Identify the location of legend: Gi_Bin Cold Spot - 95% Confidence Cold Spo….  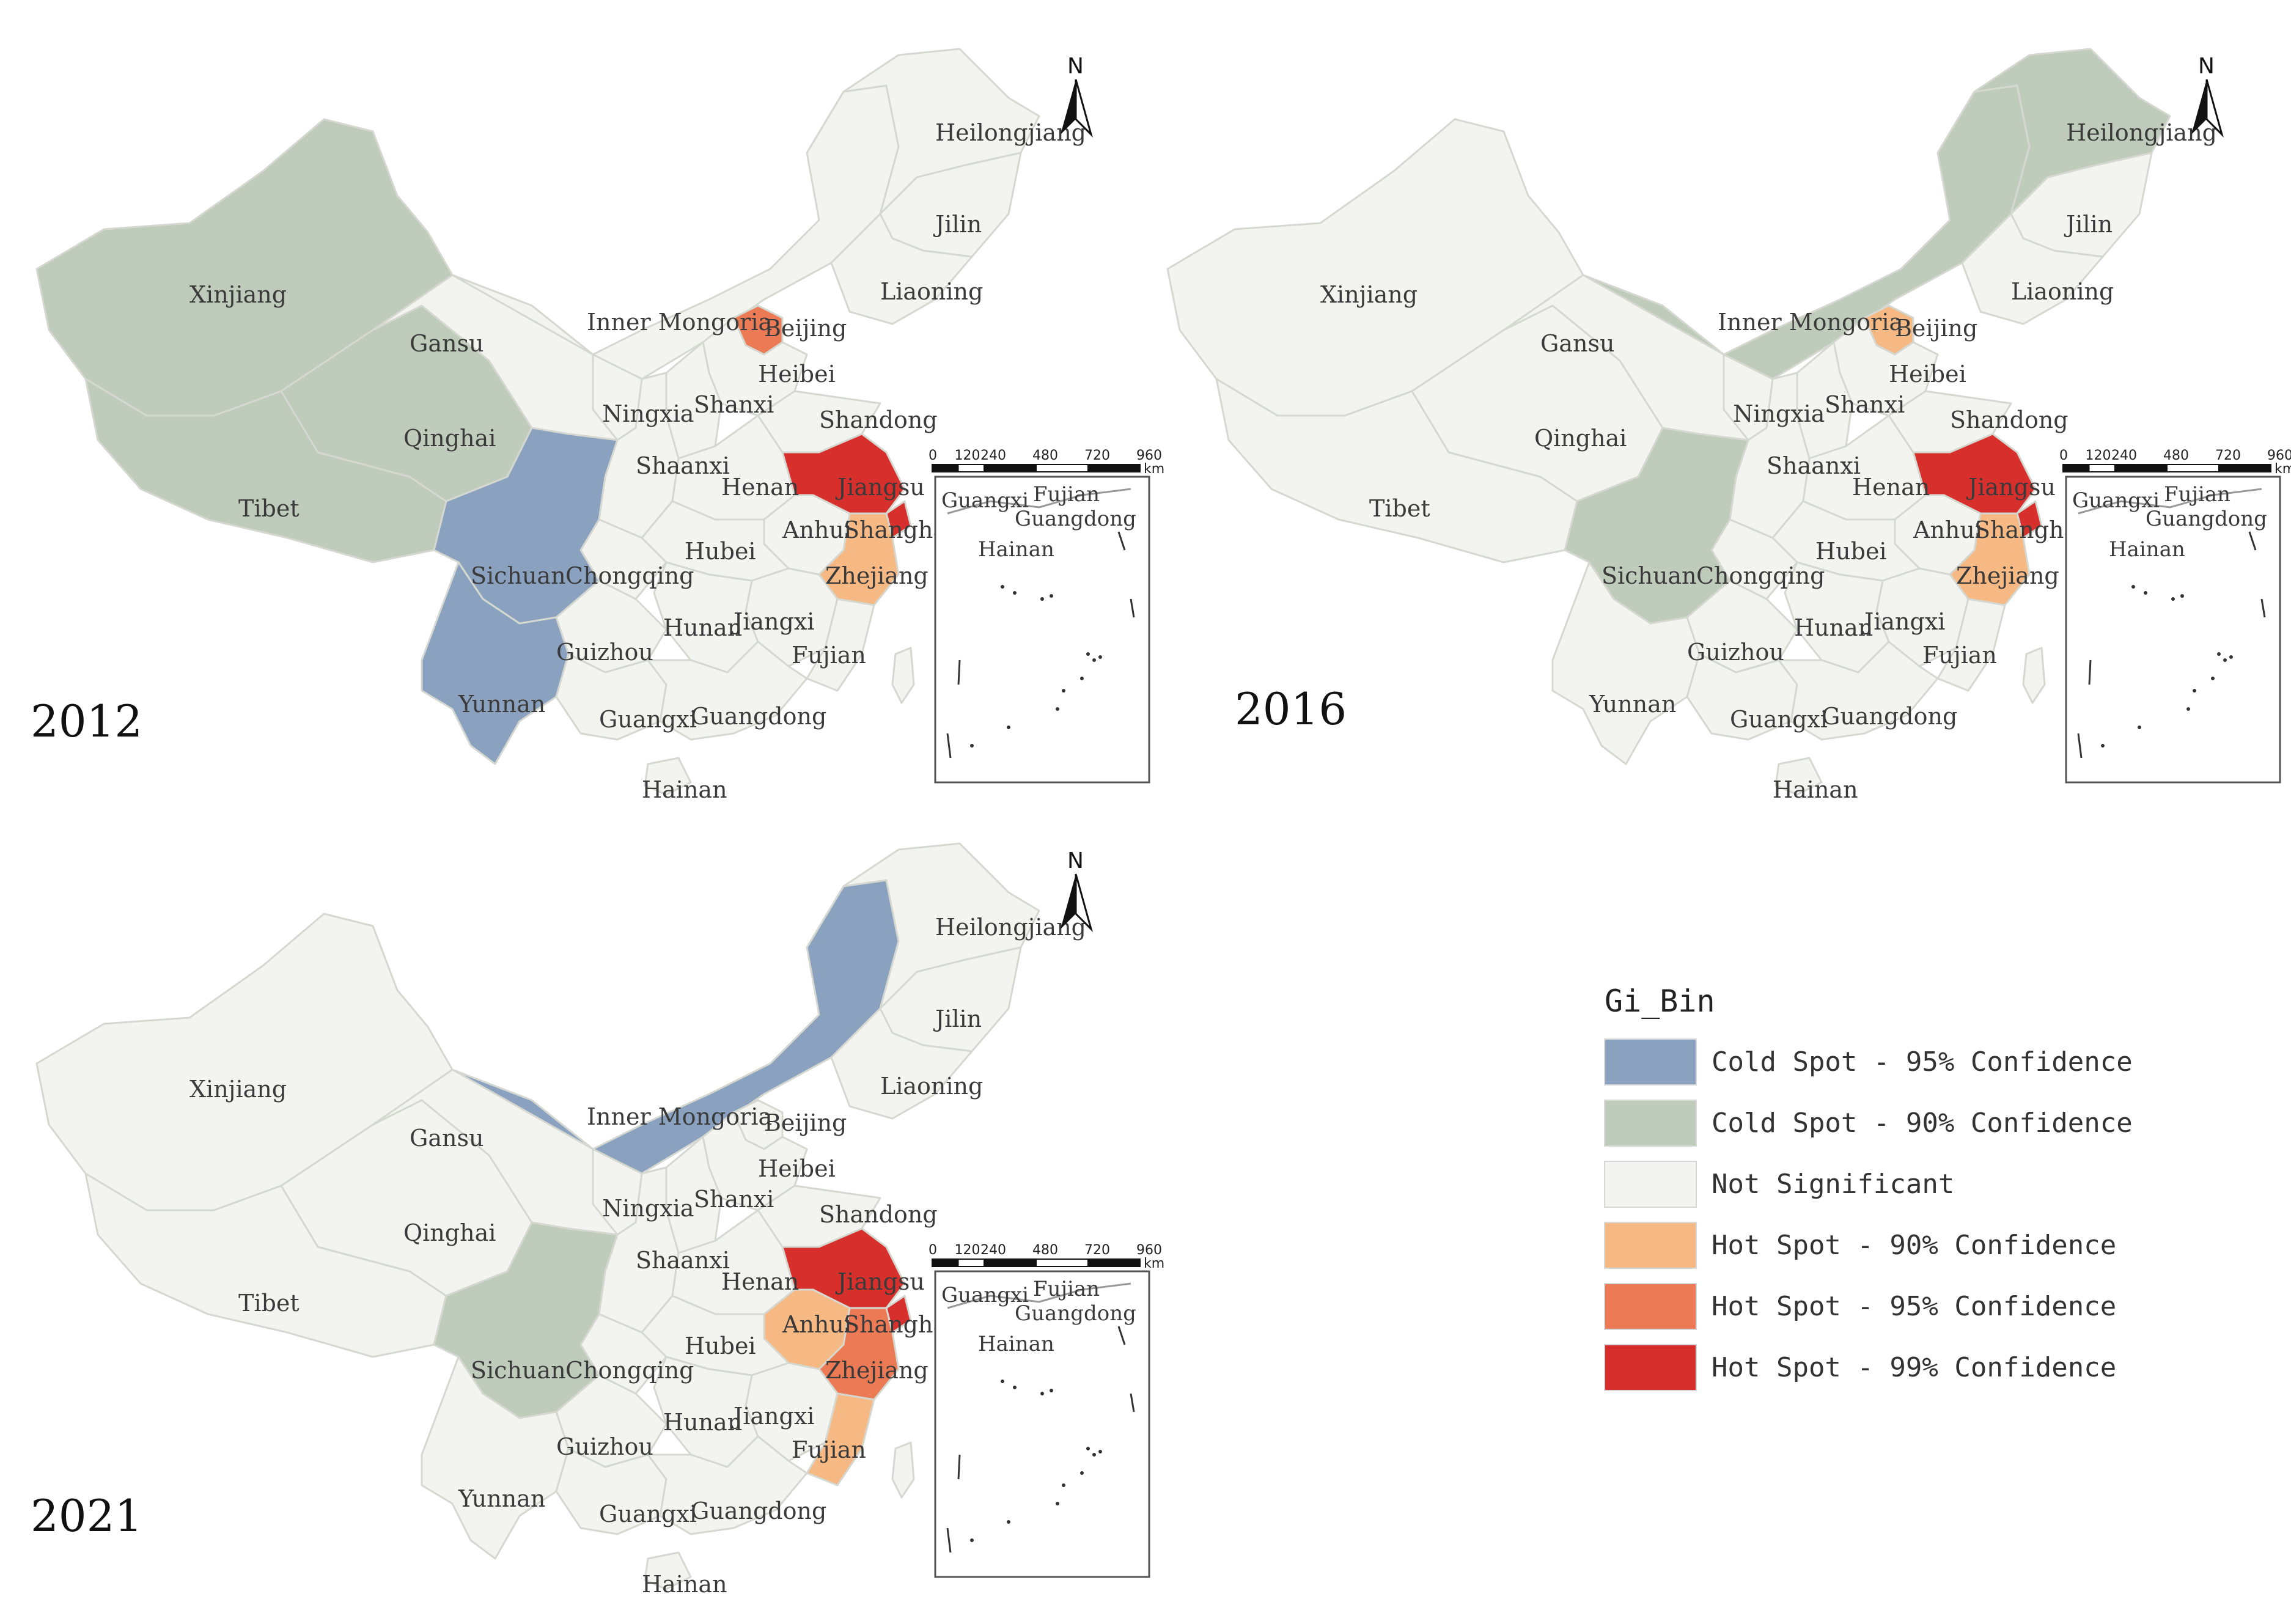
(1868, 1187).